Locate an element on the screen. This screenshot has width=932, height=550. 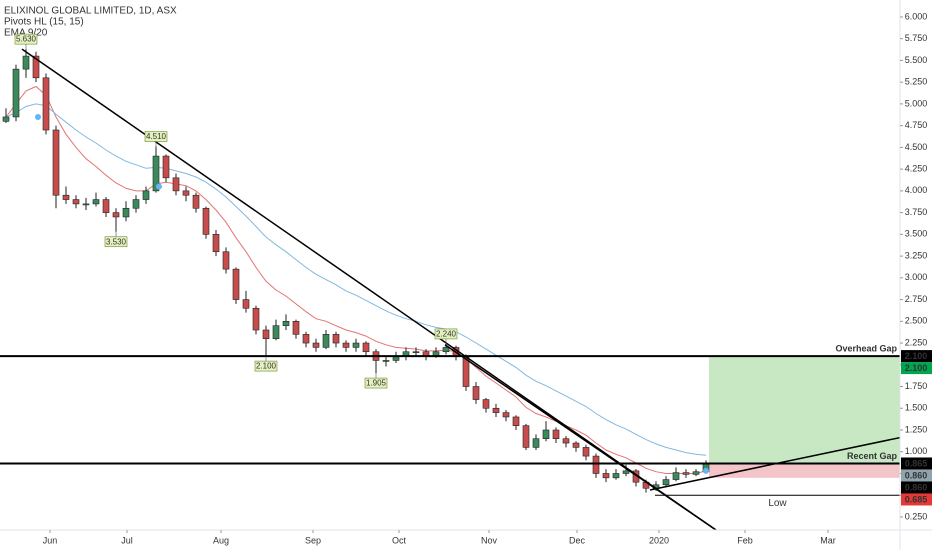
y-tick-label: 5.500 is located at coordinates (916, 60).